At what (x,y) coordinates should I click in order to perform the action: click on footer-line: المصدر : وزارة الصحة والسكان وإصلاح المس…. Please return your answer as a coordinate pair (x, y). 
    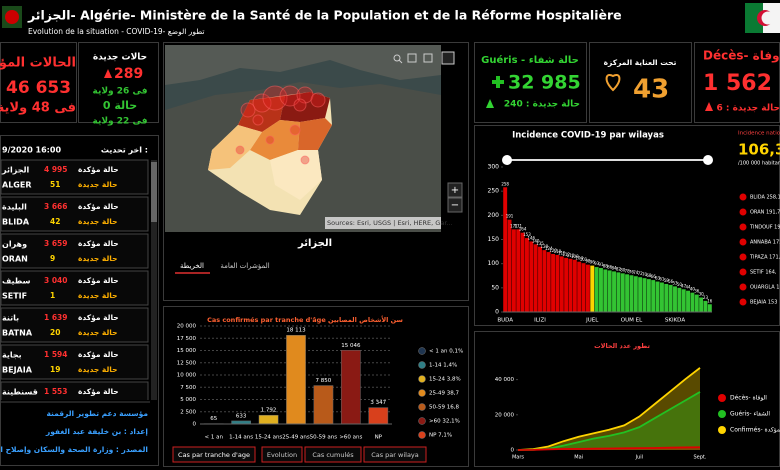
    Looking at the image, I should click on (74, 449).